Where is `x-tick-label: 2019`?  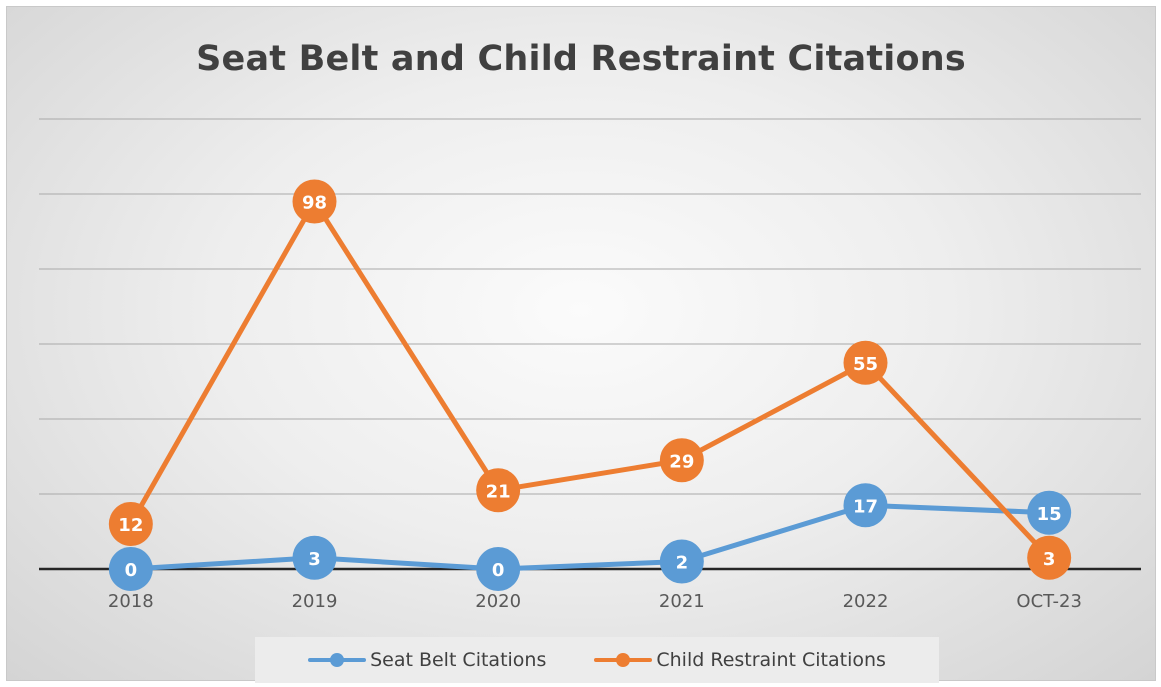 x-tick-label: 2019 is located at coordinates (315, 601).